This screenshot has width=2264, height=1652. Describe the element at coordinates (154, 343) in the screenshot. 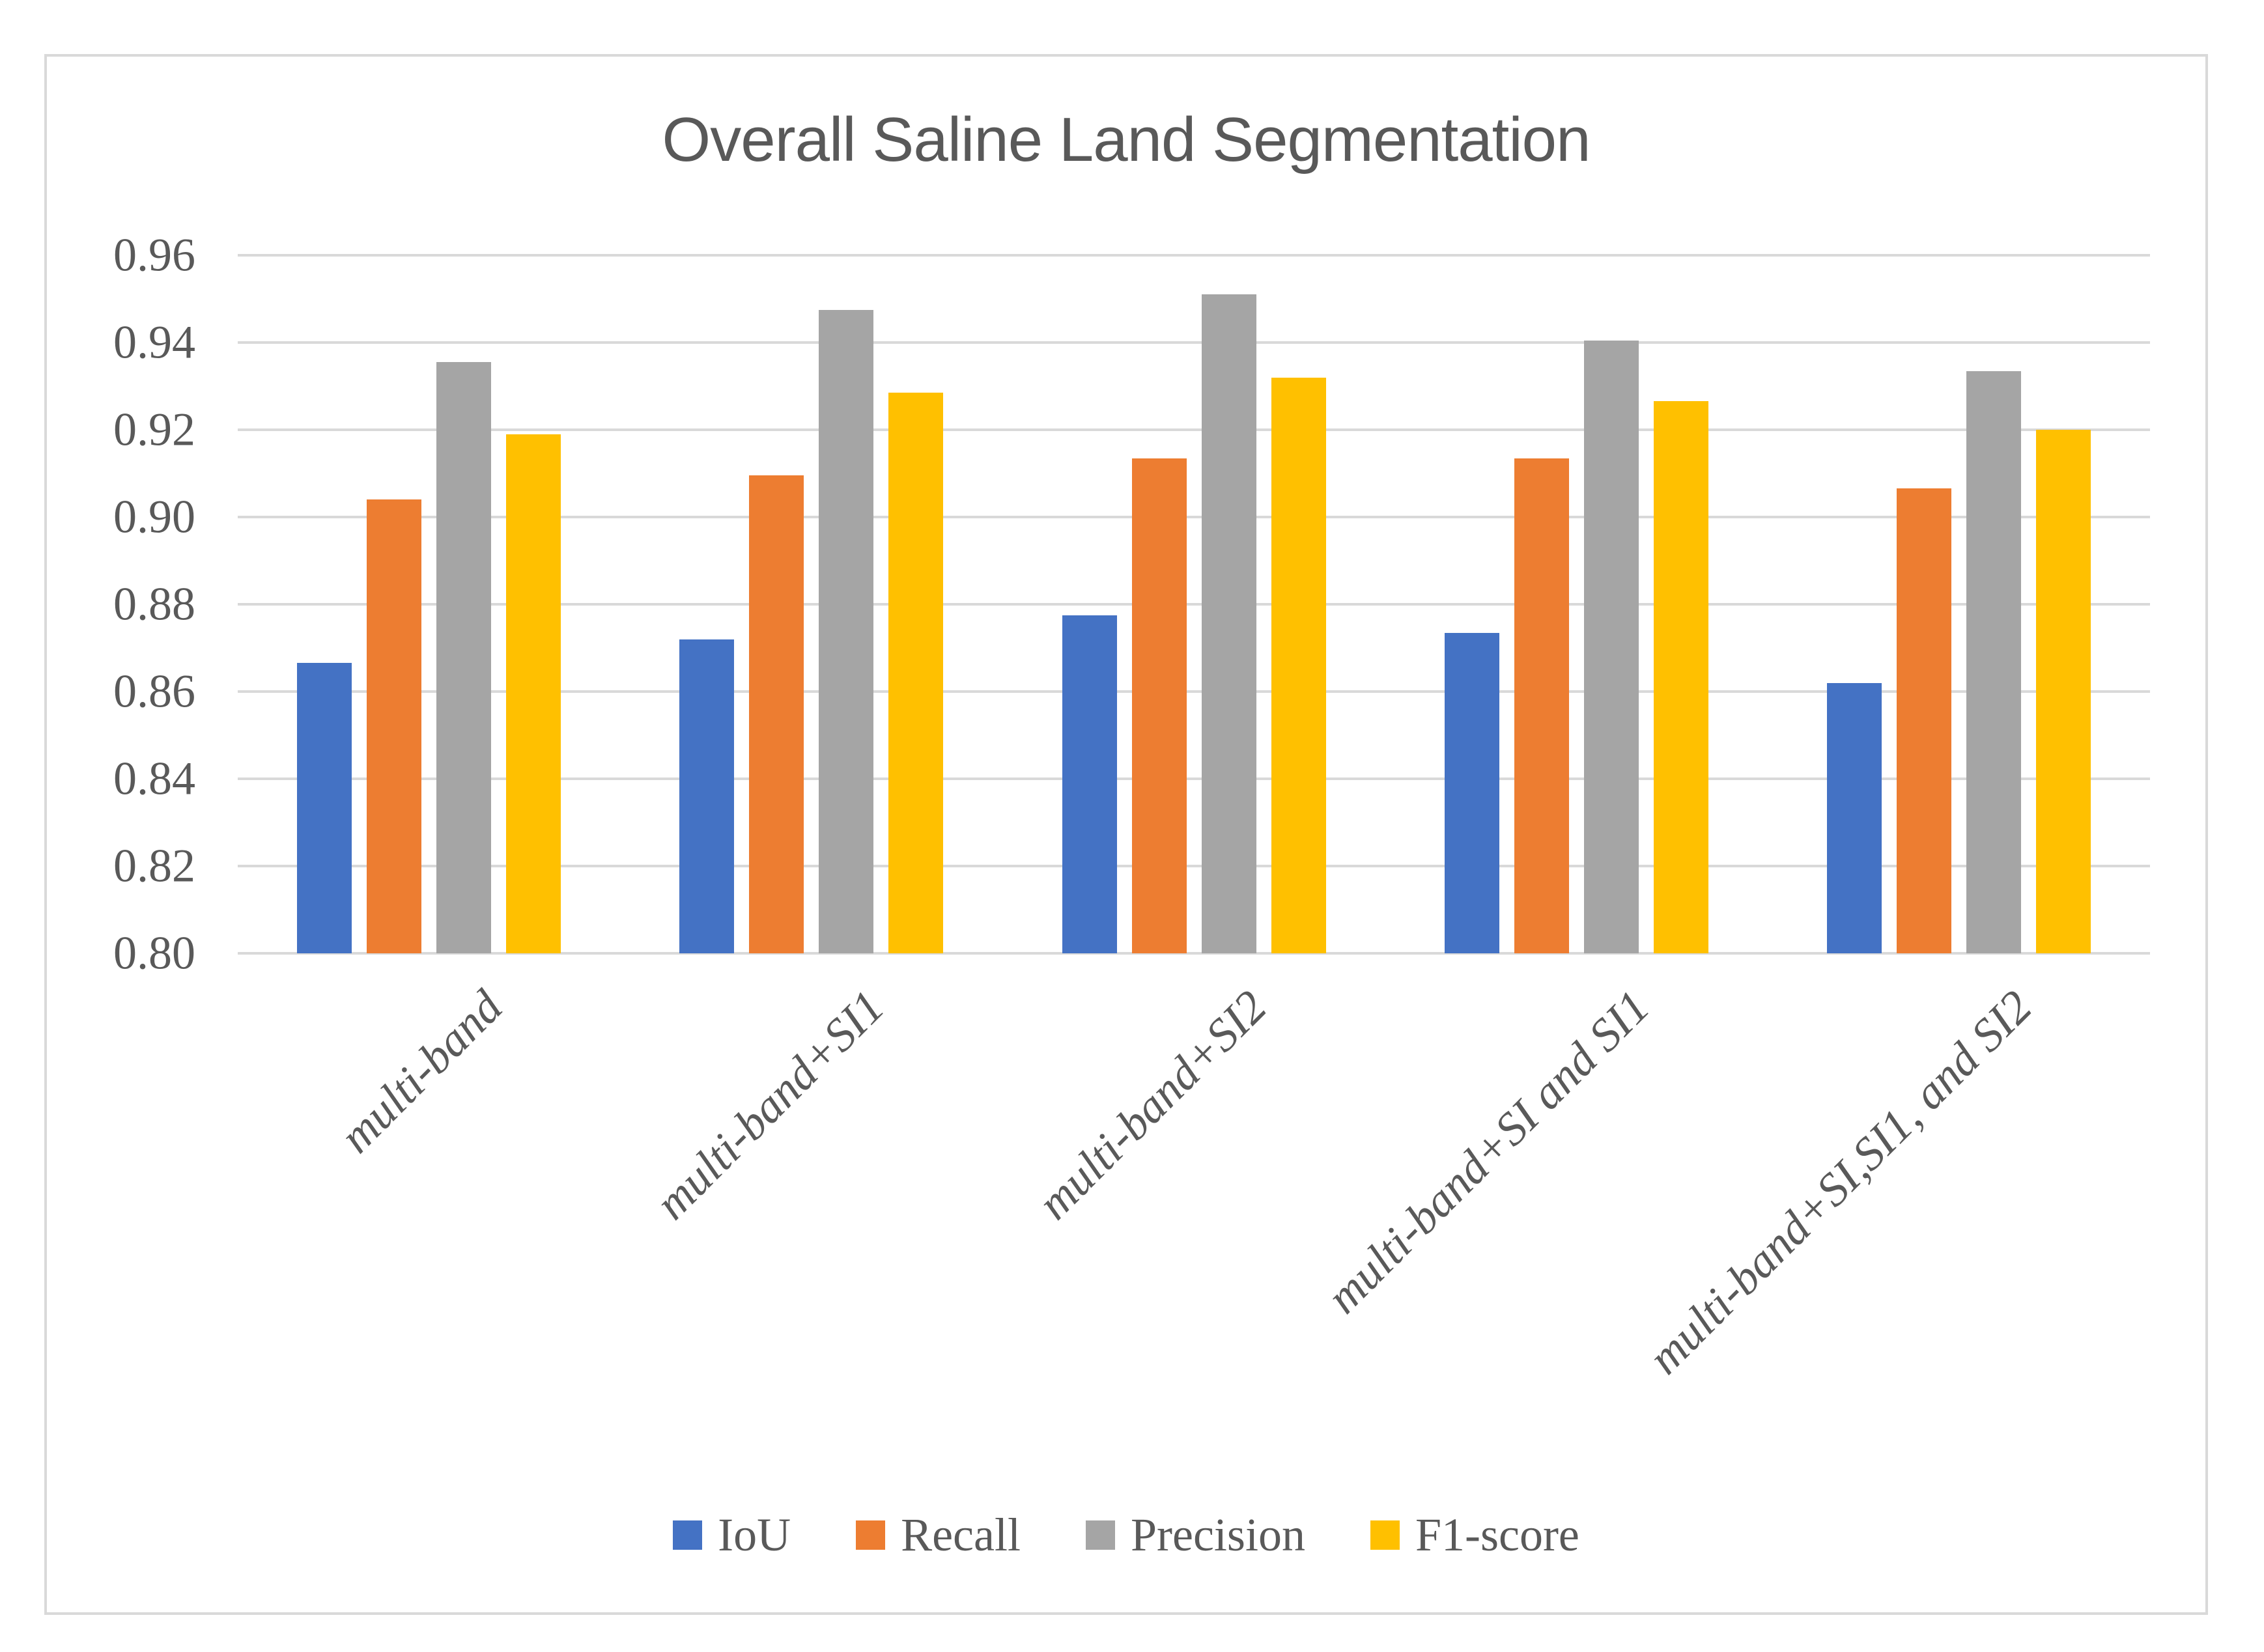

I see `y-axis-tick-label: 0.94` at that location.